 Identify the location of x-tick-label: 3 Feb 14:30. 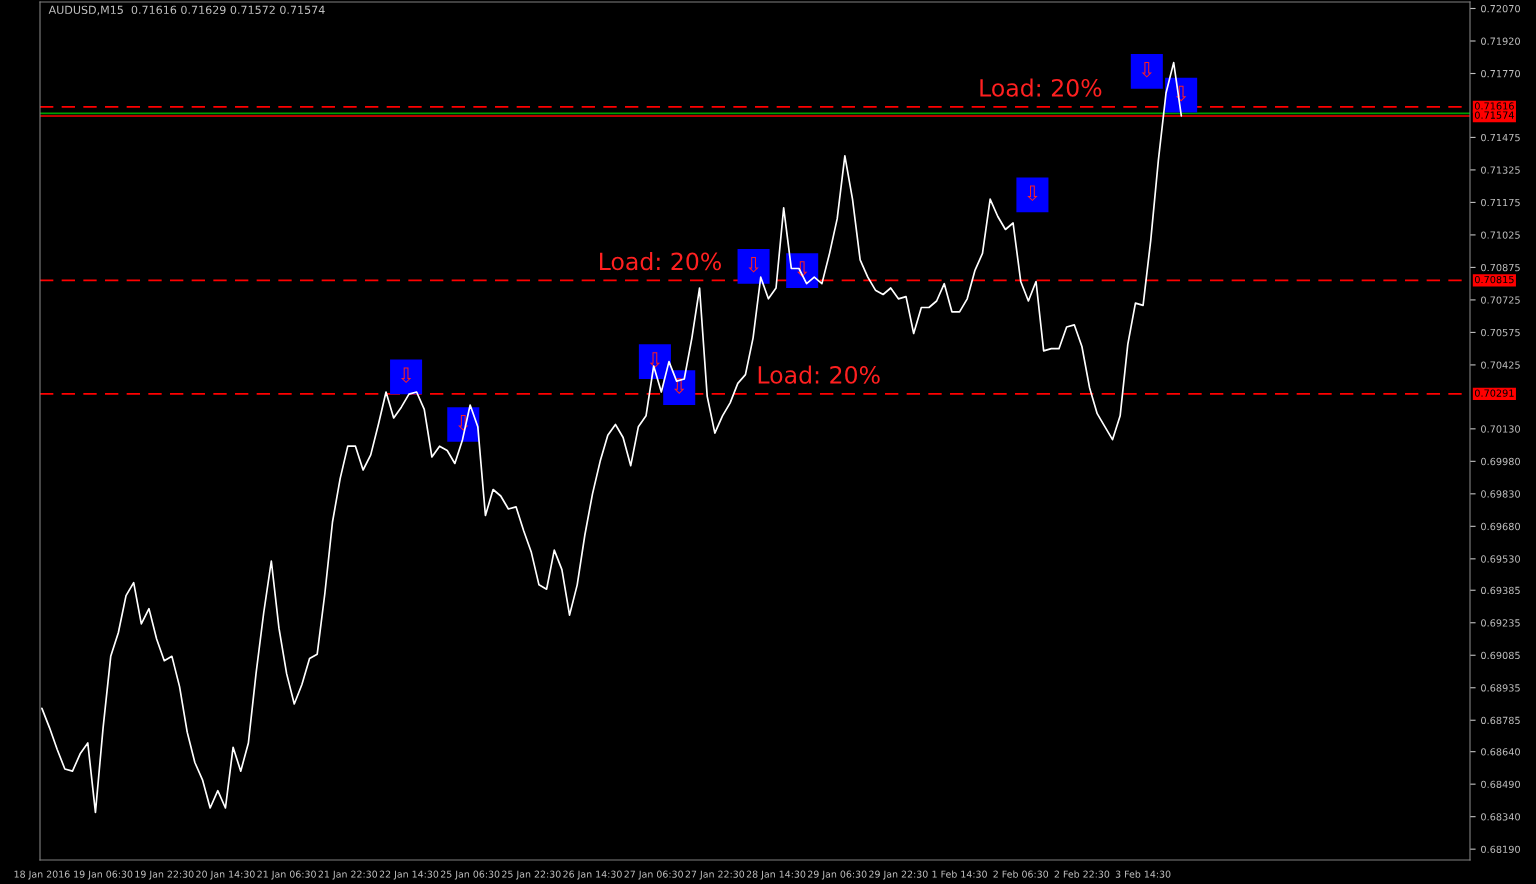
(1143, 874).